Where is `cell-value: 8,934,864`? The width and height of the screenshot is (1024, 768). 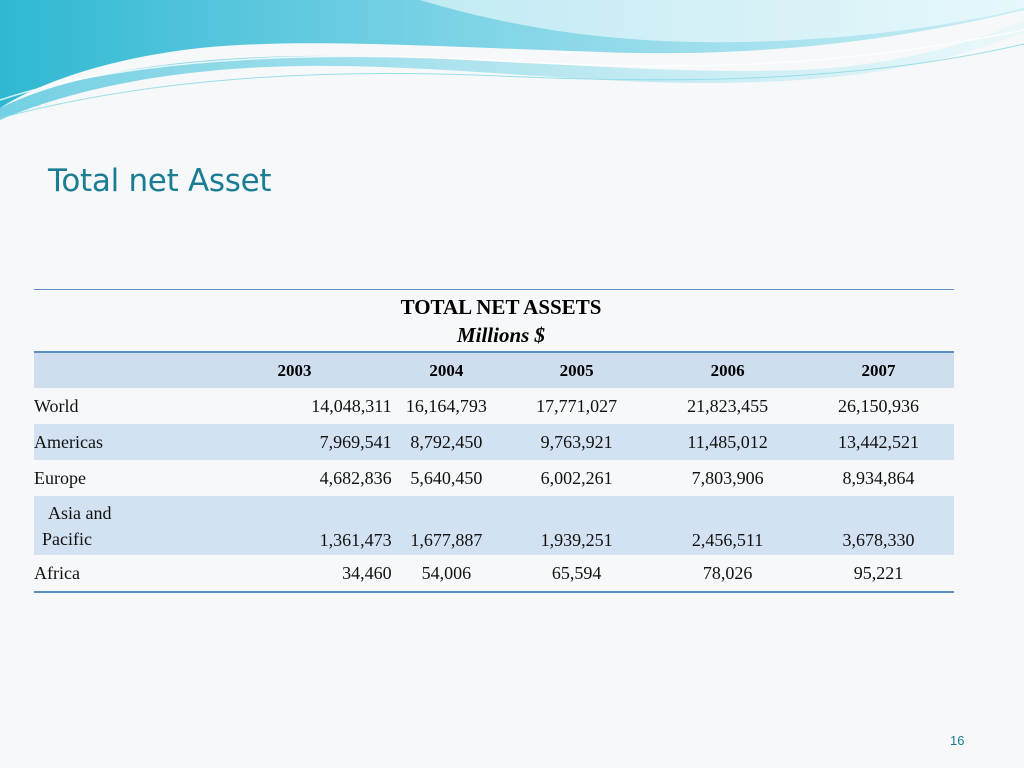
cell-value: 8,934,864 is located at coordinates (878, 477).